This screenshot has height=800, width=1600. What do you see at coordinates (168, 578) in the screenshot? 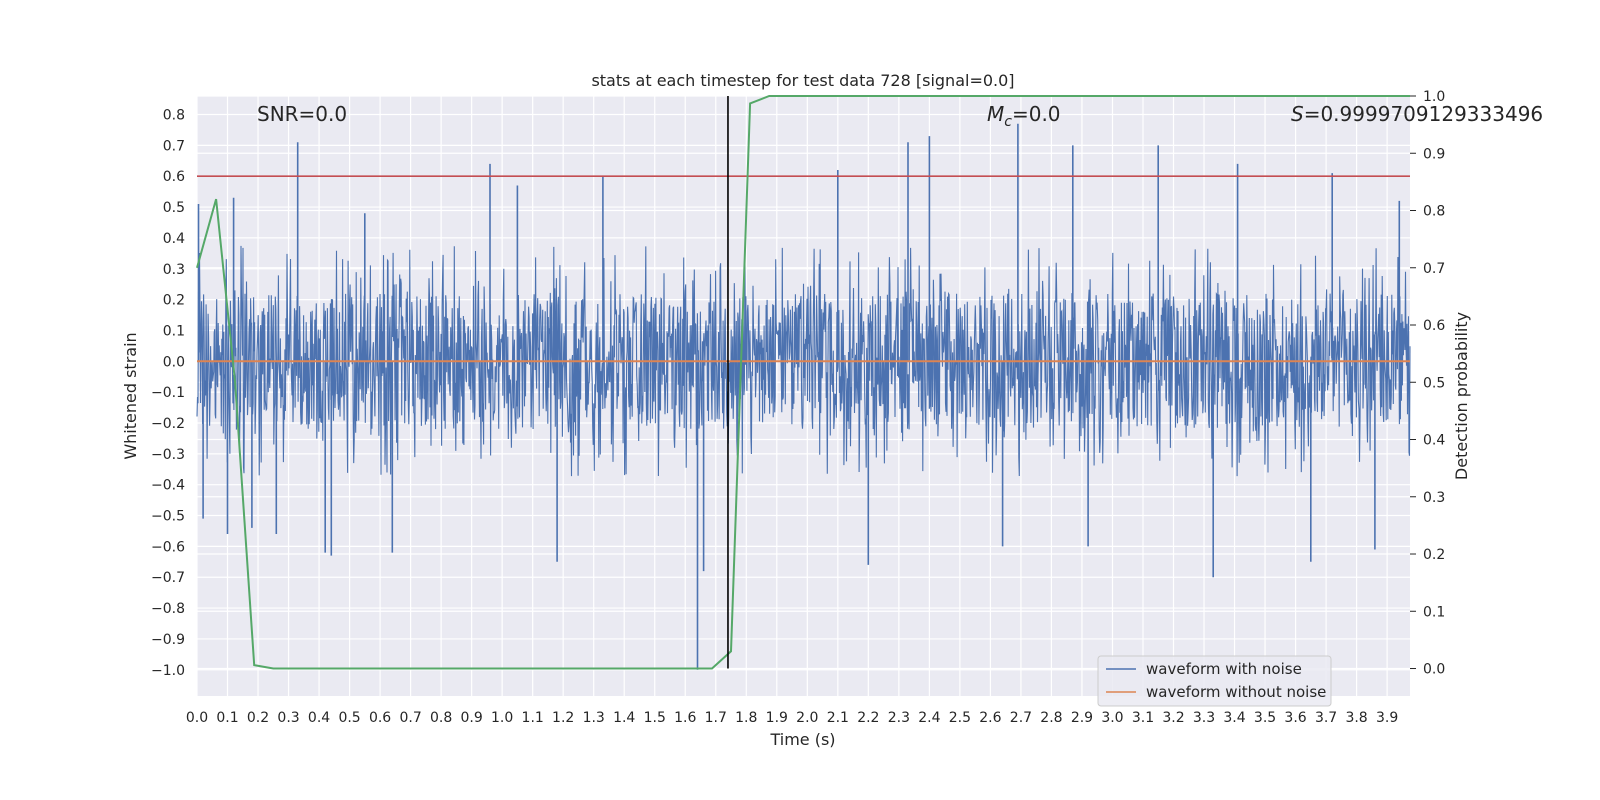
I see `y-left-tick-label: −0.7` at bounding box center [168, 578].